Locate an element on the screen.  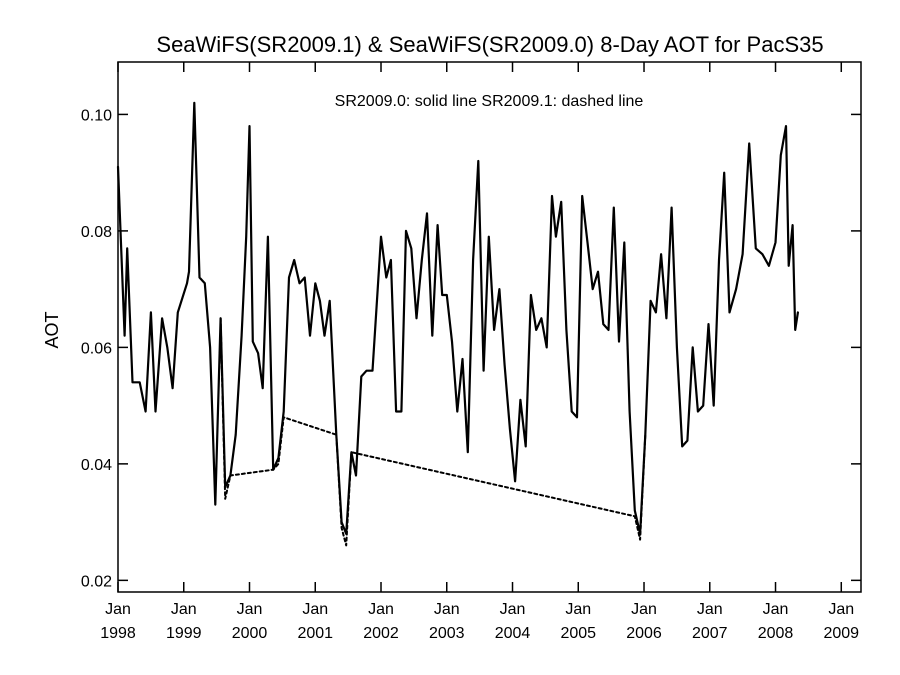
y-tick-label: 0.06 is located at coordinates (96, 348).